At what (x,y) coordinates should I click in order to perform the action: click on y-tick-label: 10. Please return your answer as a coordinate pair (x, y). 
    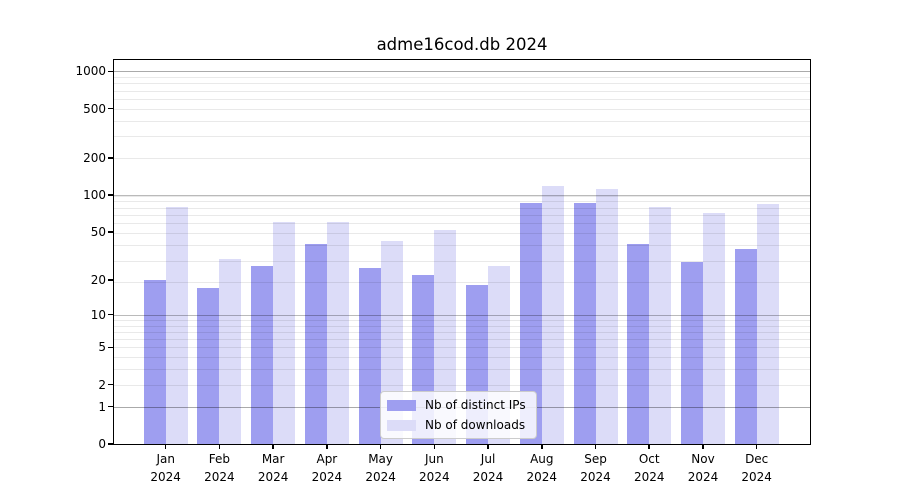
    Looking at the image, I should click on (98, 314).